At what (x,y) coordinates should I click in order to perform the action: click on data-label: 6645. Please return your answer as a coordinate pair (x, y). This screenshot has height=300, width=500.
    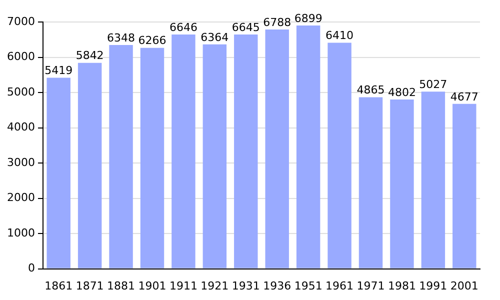
    Looking at the image, I should click on (246, 27).